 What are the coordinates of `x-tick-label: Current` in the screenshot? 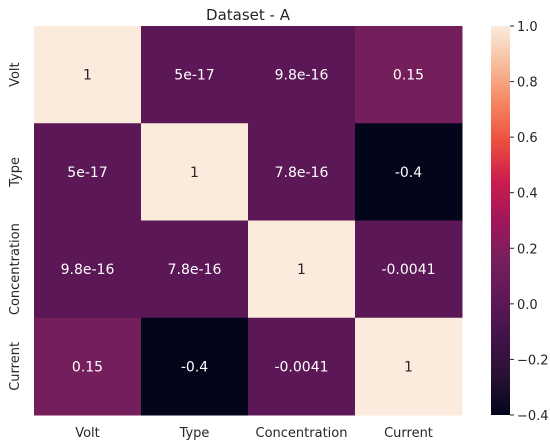 It's located at (408, 433).